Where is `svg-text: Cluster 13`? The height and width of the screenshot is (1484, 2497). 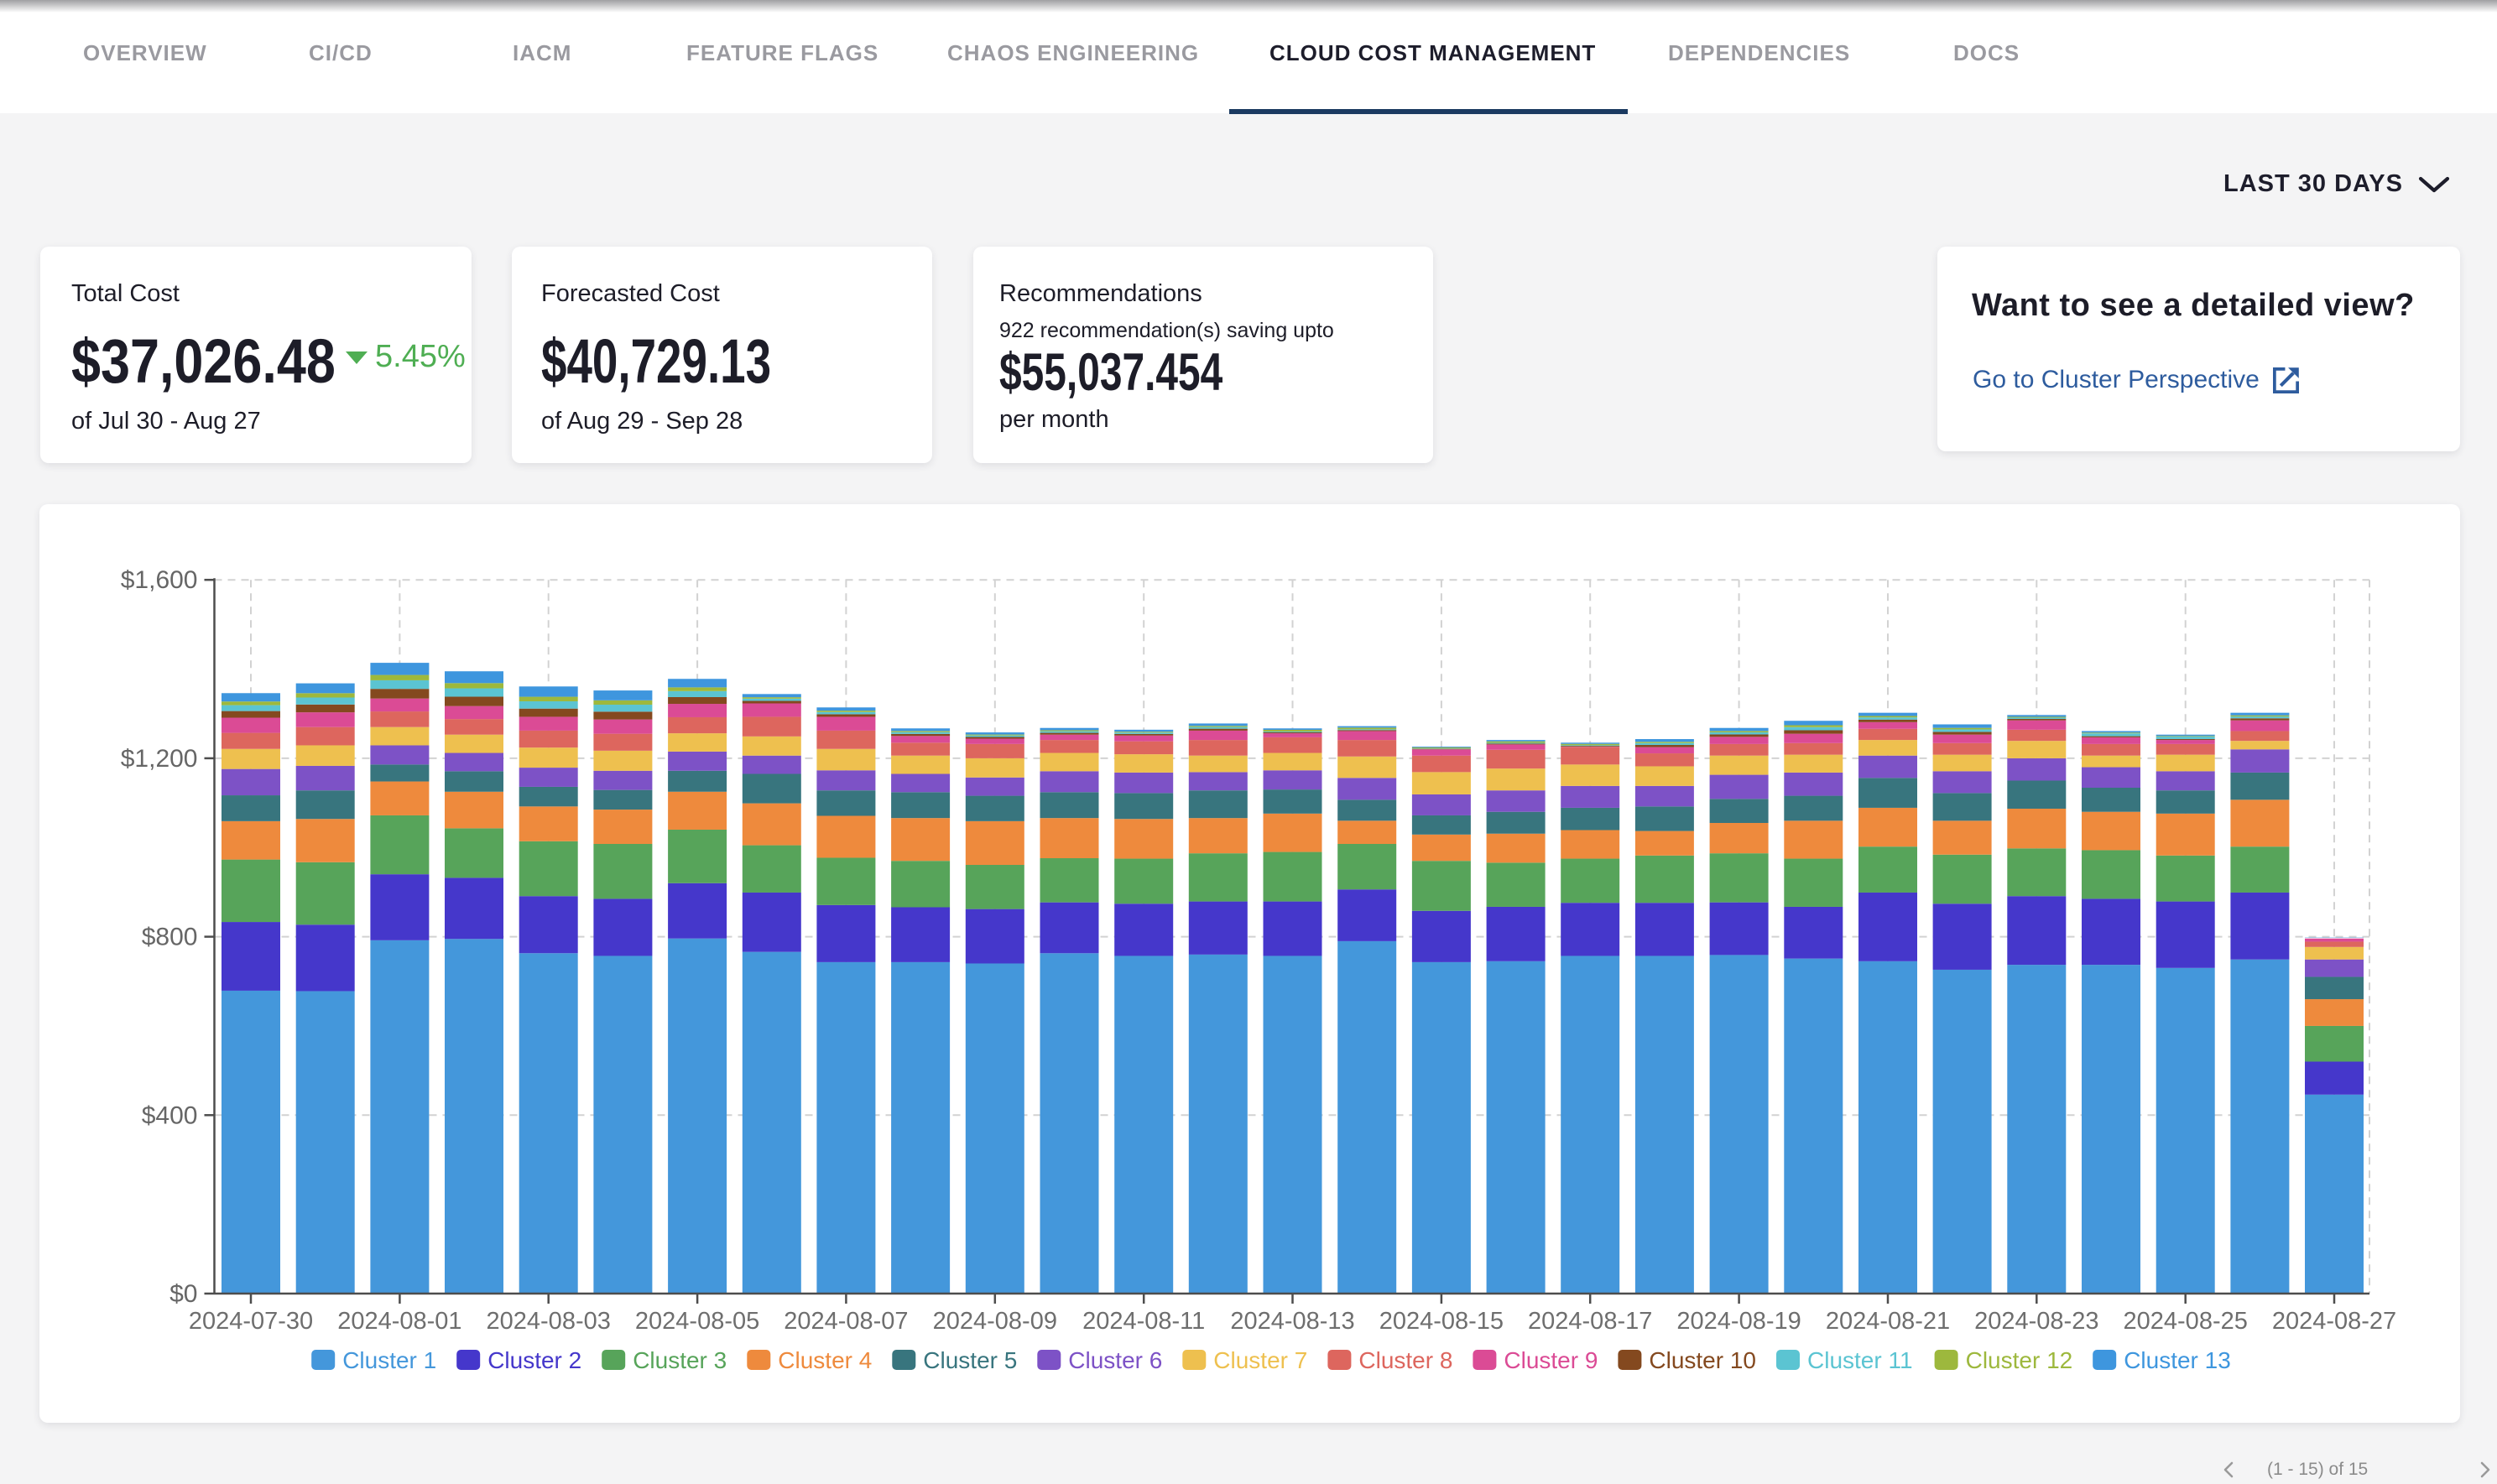
svg-text: Cluster 13 is located at coordinates (2177, 1360).